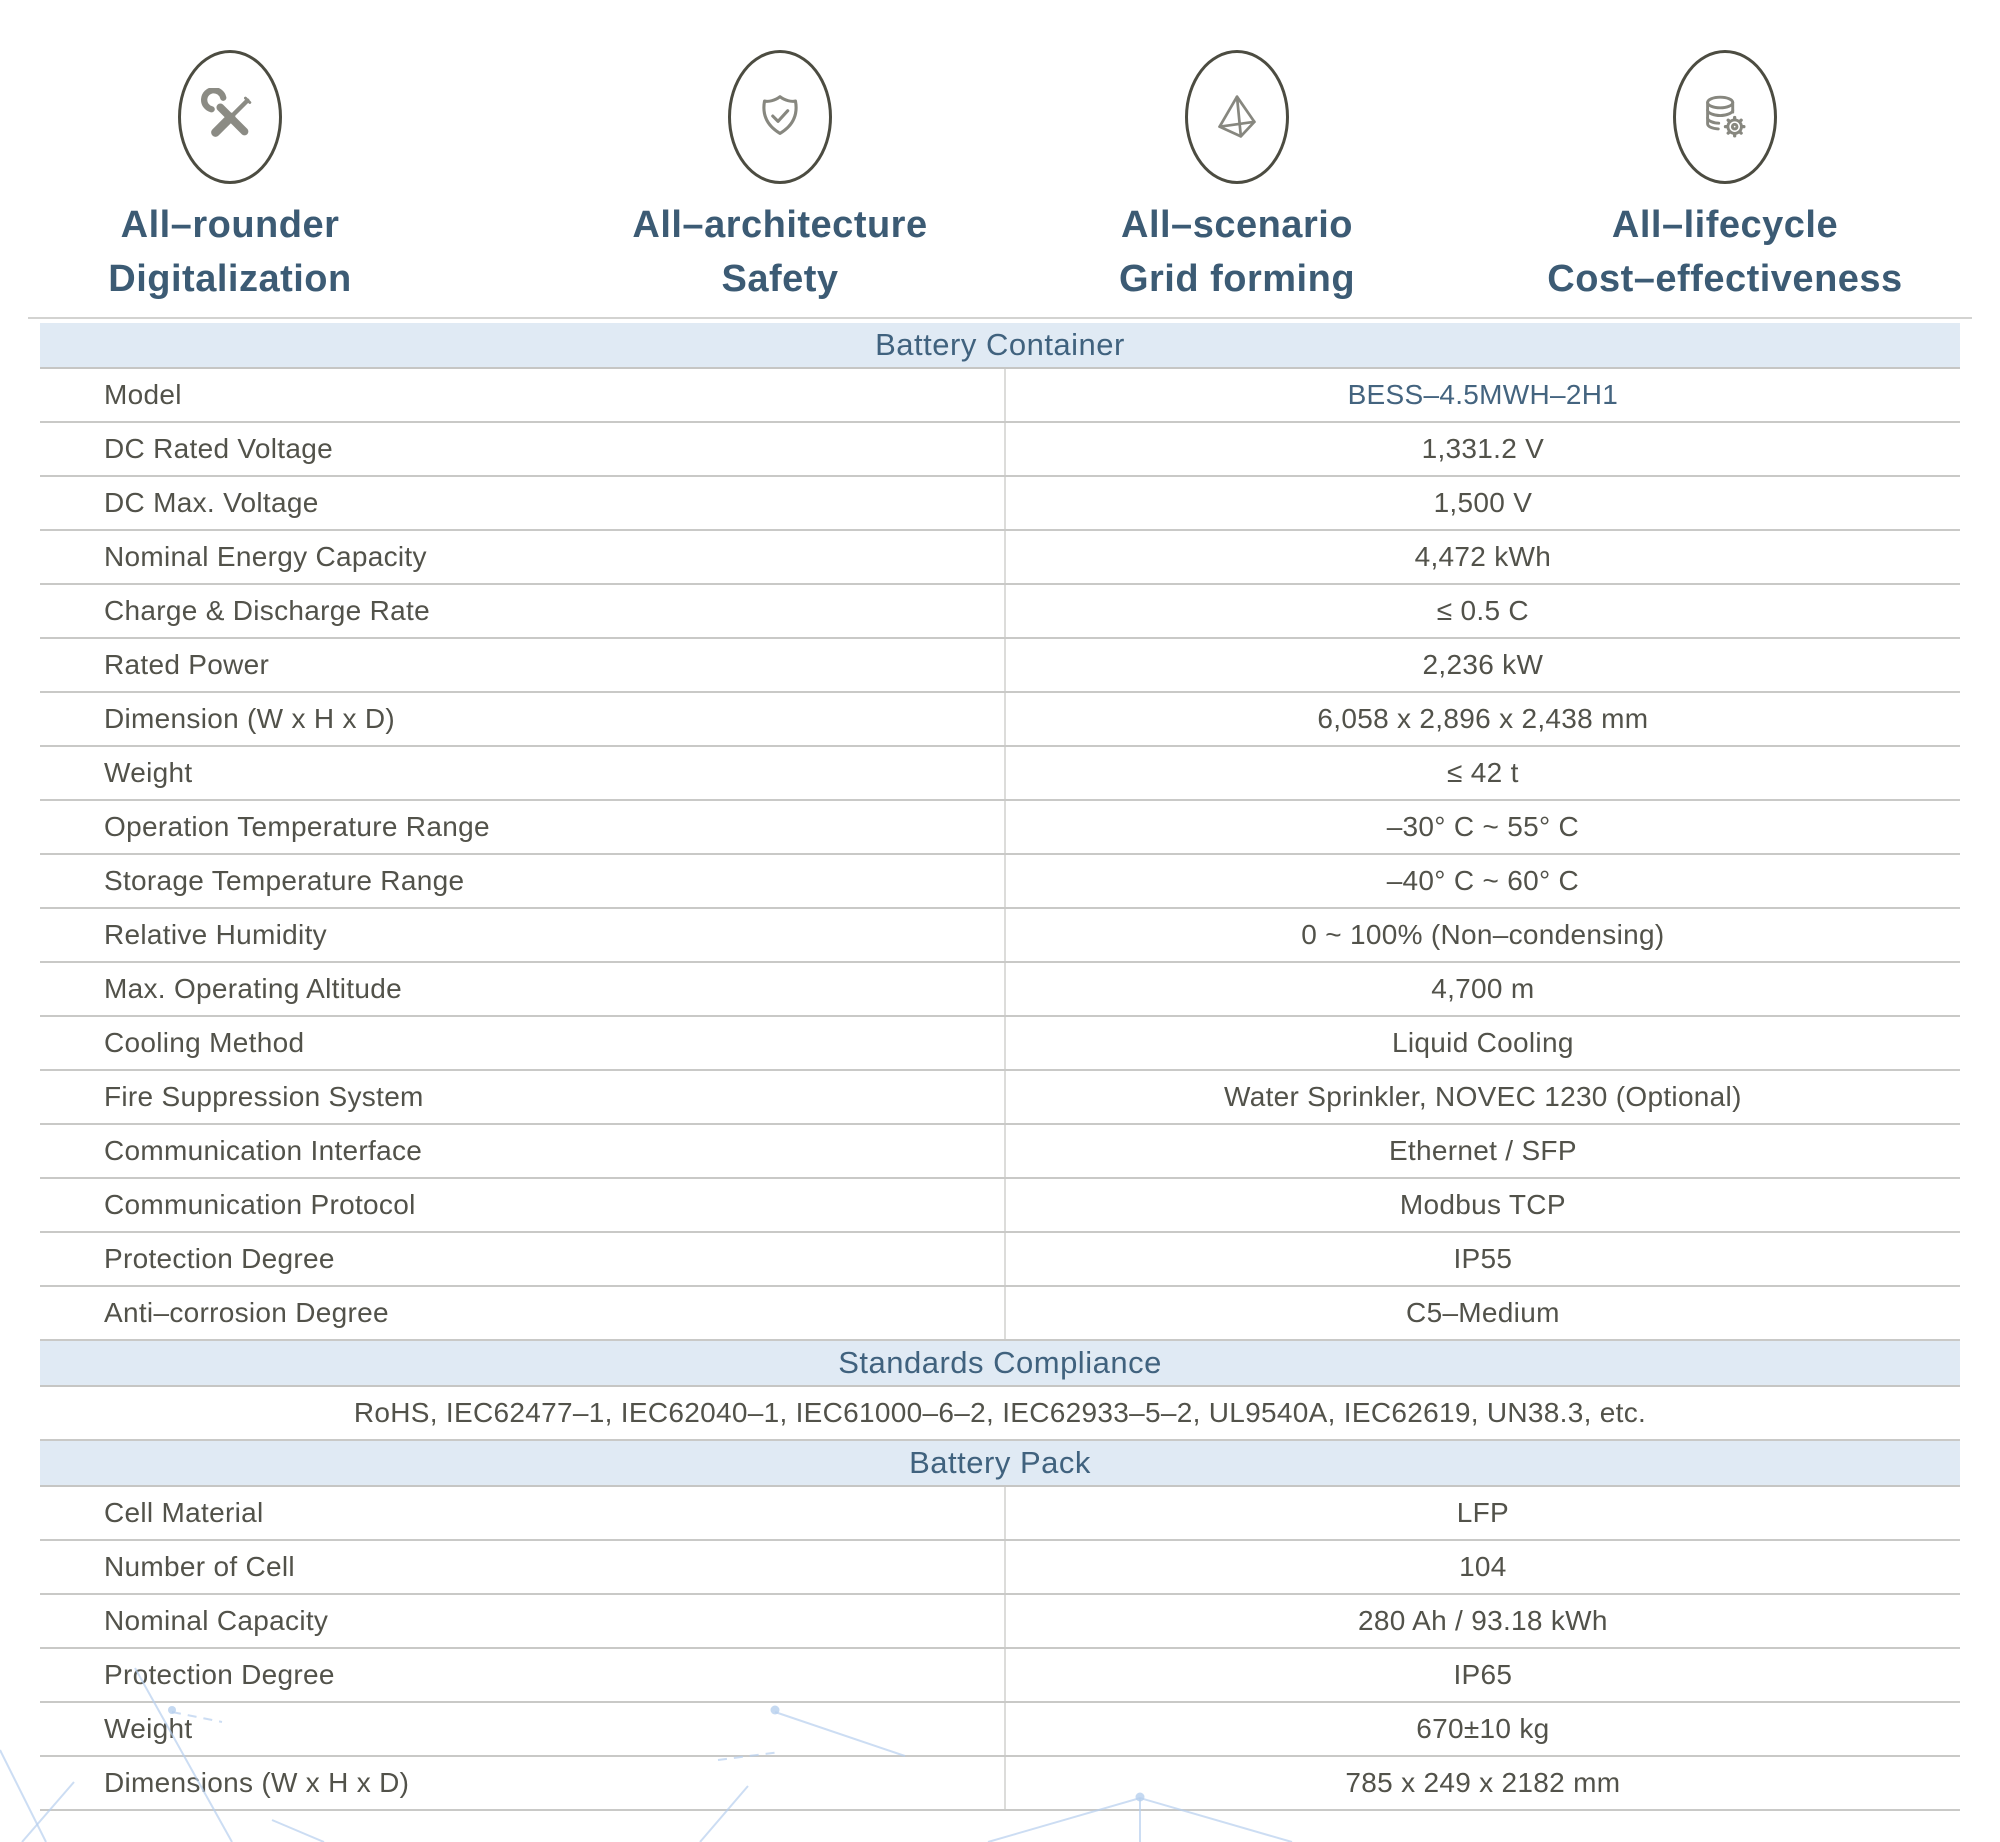  I want to click on spec-row: Max. Operating Altitude 4,700 m, so click(1000, 990).